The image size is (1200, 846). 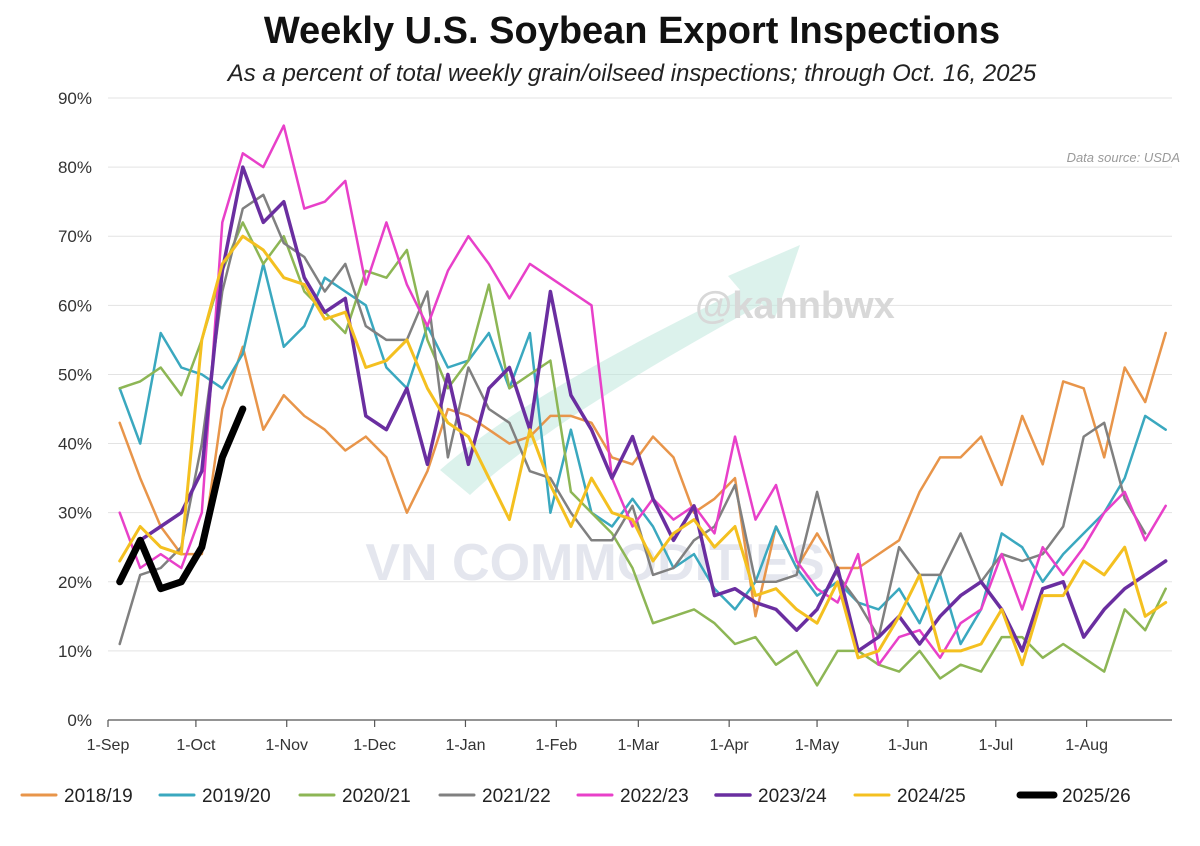 I want to click on x-tick-label: 1-Jun, so click(x=908, y=745).